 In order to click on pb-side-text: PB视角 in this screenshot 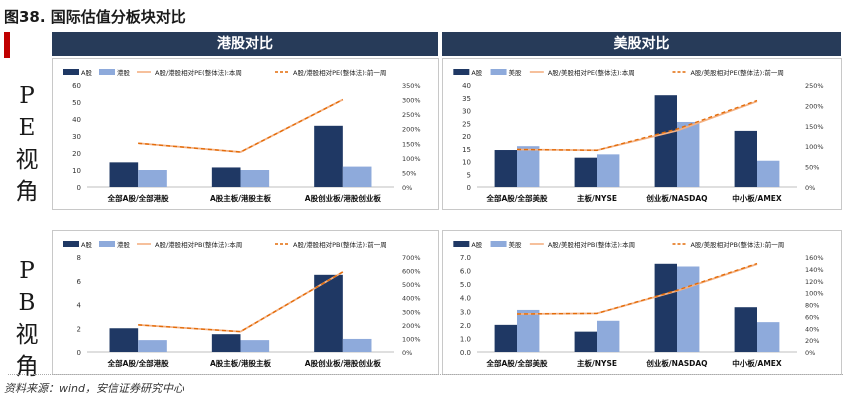, I will do `click(27, 319)`.